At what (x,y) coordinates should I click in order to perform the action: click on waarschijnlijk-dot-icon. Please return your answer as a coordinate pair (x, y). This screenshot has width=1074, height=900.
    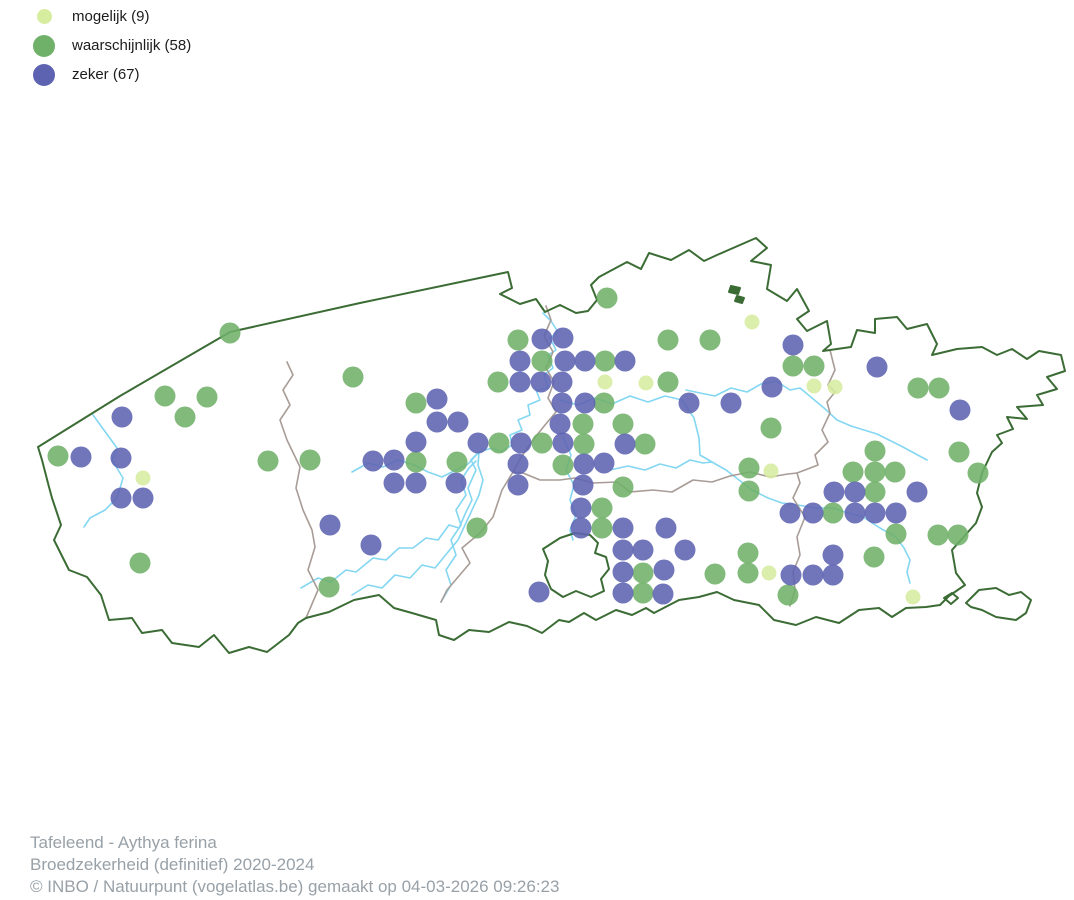
    Looking at the image, I should click on (44, 45).